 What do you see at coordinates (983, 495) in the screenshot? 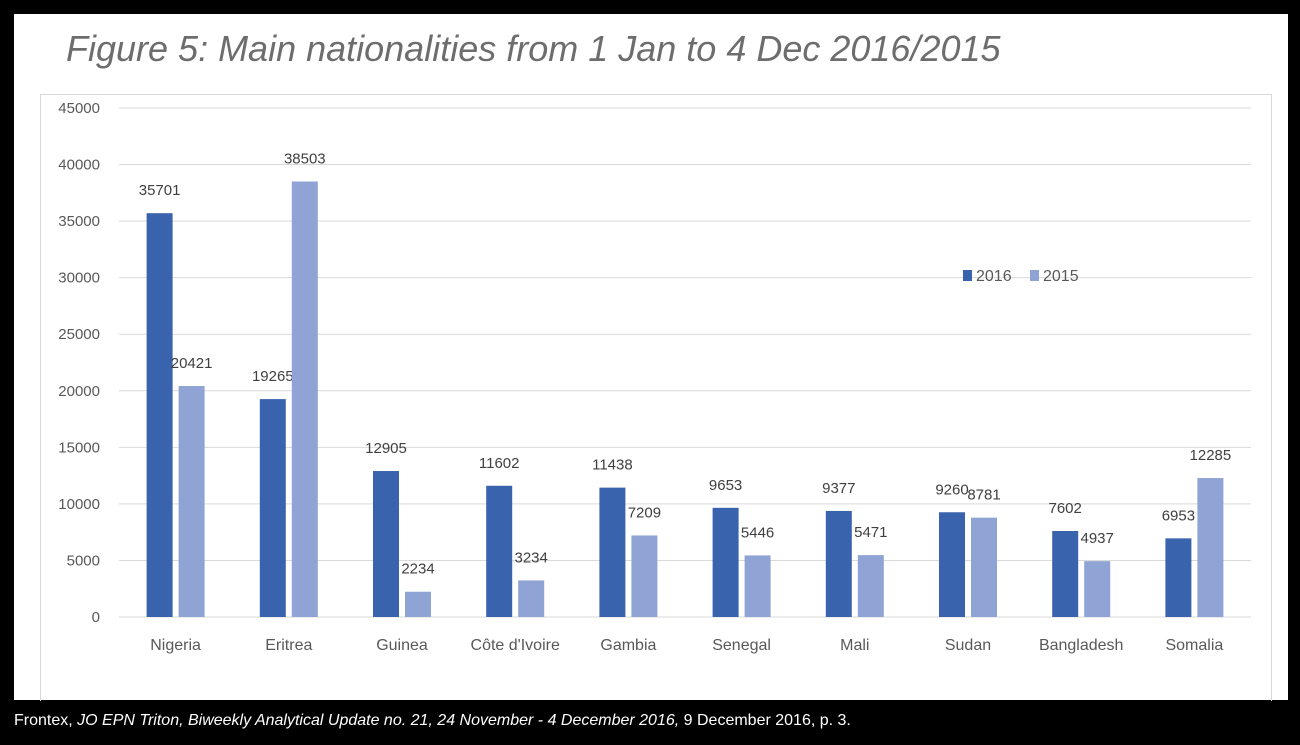
I see `data-label: 8781` at bounding box center [983, 495].